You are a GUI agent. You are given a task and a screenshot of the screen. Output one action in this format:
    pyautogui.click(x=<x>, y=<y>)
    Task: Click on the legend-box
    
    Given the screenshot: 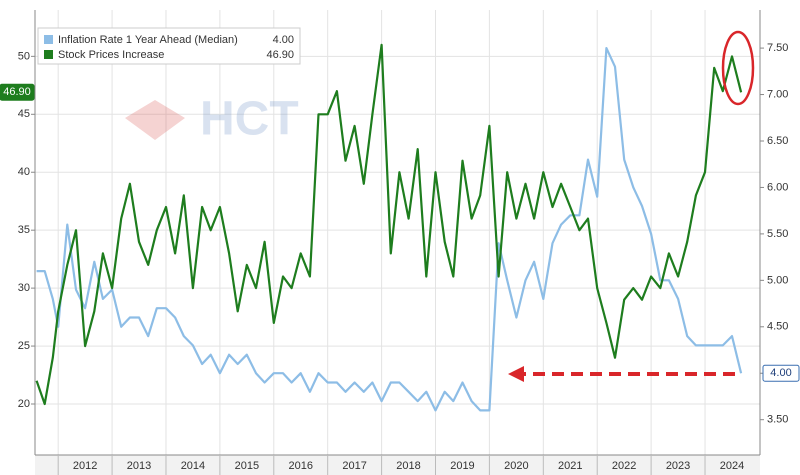 What is the action you would take?
    pyautogui.click(x=169, y=46)
    